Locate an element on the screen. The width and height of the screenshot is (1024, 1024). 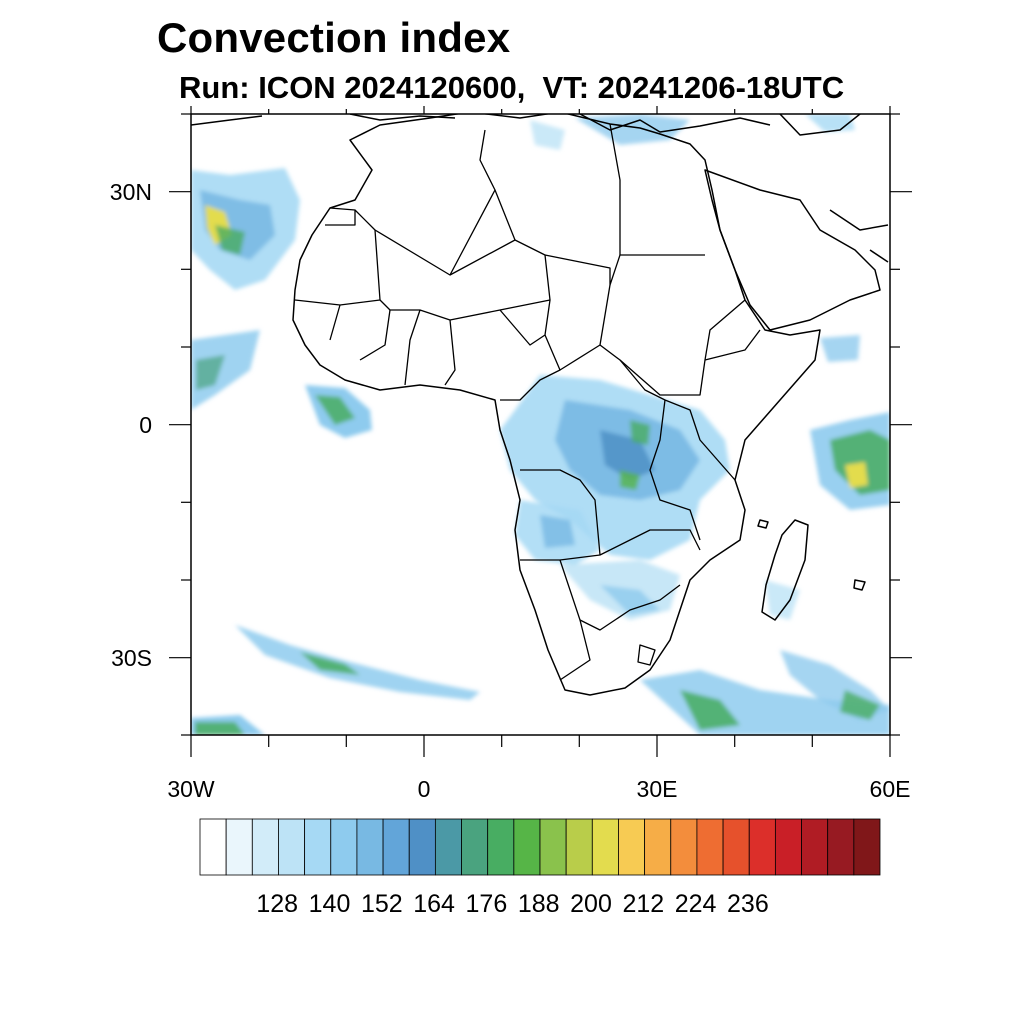
x-tick-label-30e: 30E is located at coordinates (657, 789).